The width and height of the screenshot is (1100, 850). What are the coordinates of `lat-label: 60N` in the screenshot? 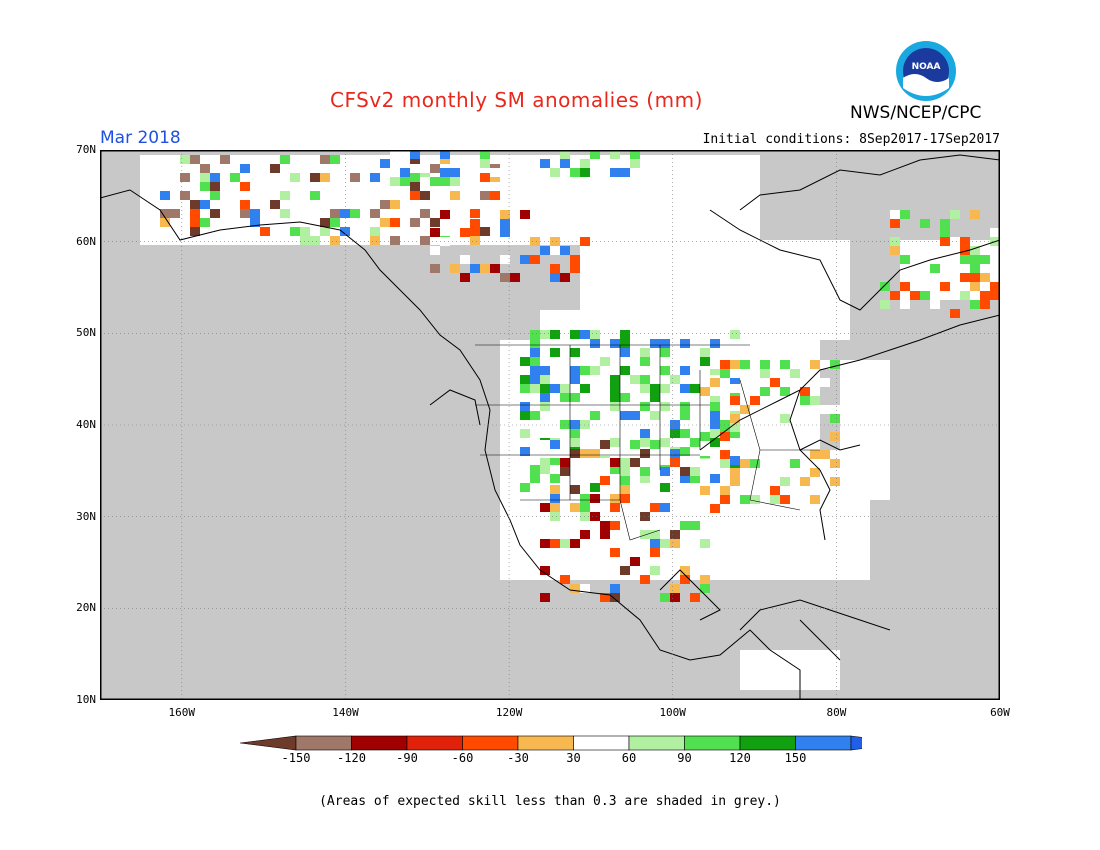 It's located at (86, 241).